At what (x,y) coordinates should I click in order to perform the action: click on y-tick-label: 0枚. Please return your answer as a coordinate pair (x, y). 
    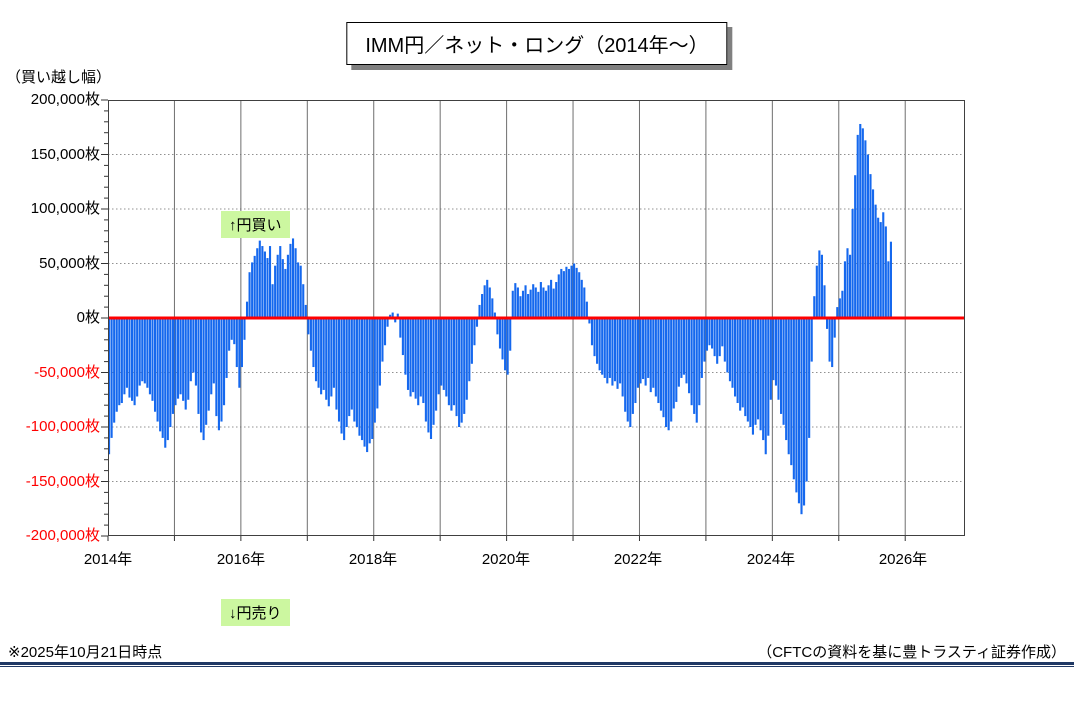
    Looking at the image, I should click on (88, 317).